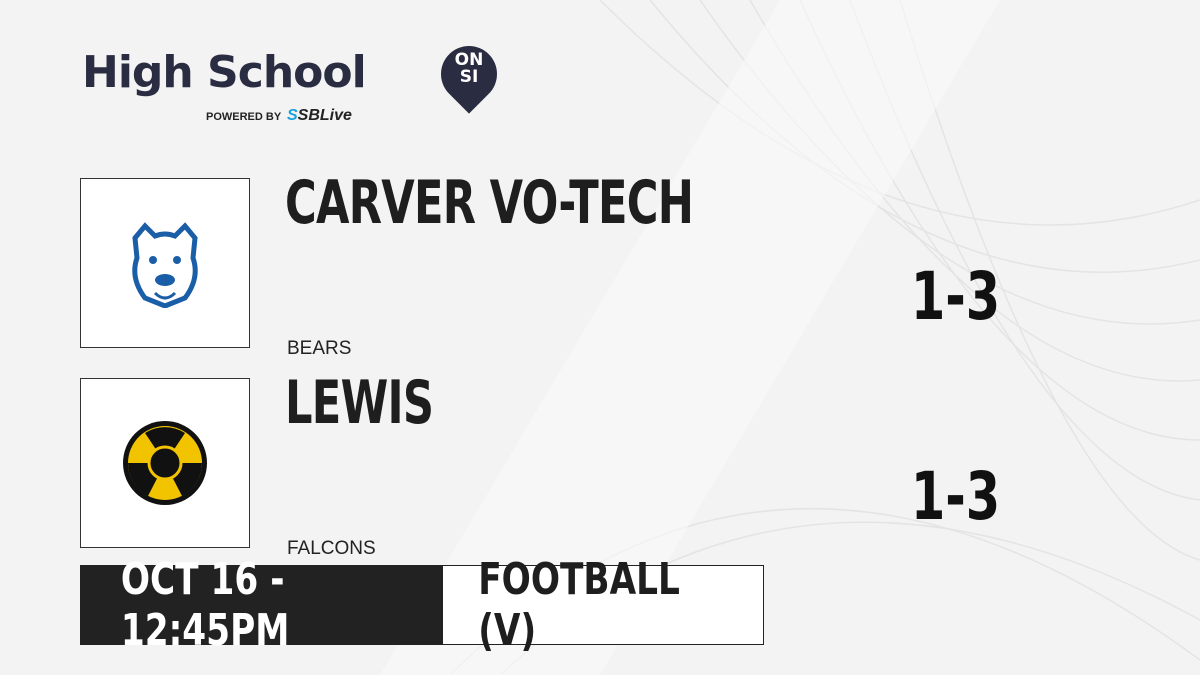 The height and width of the screenshot is (675, 1200). I want to click on bear-logo-icon, so click(165, 265).